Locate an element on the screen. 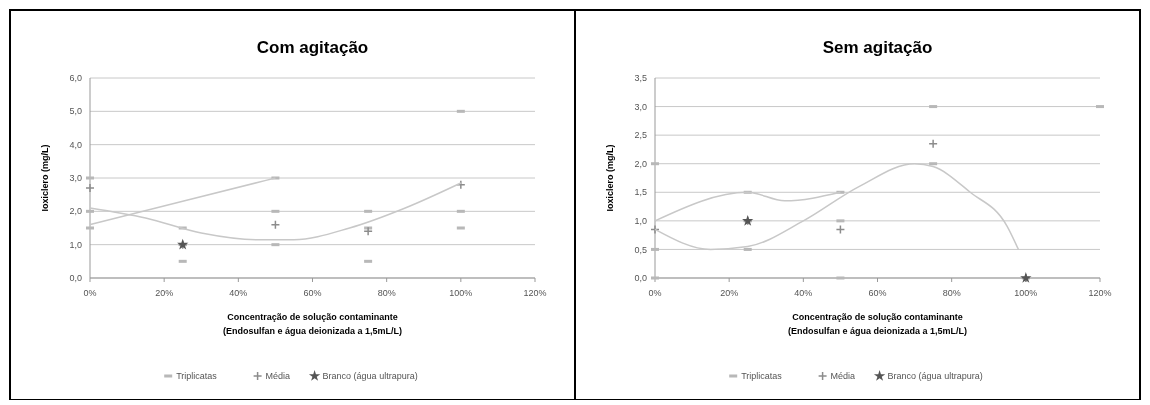  y-tick-label: 0,5 is located at coordinates (640, 249).